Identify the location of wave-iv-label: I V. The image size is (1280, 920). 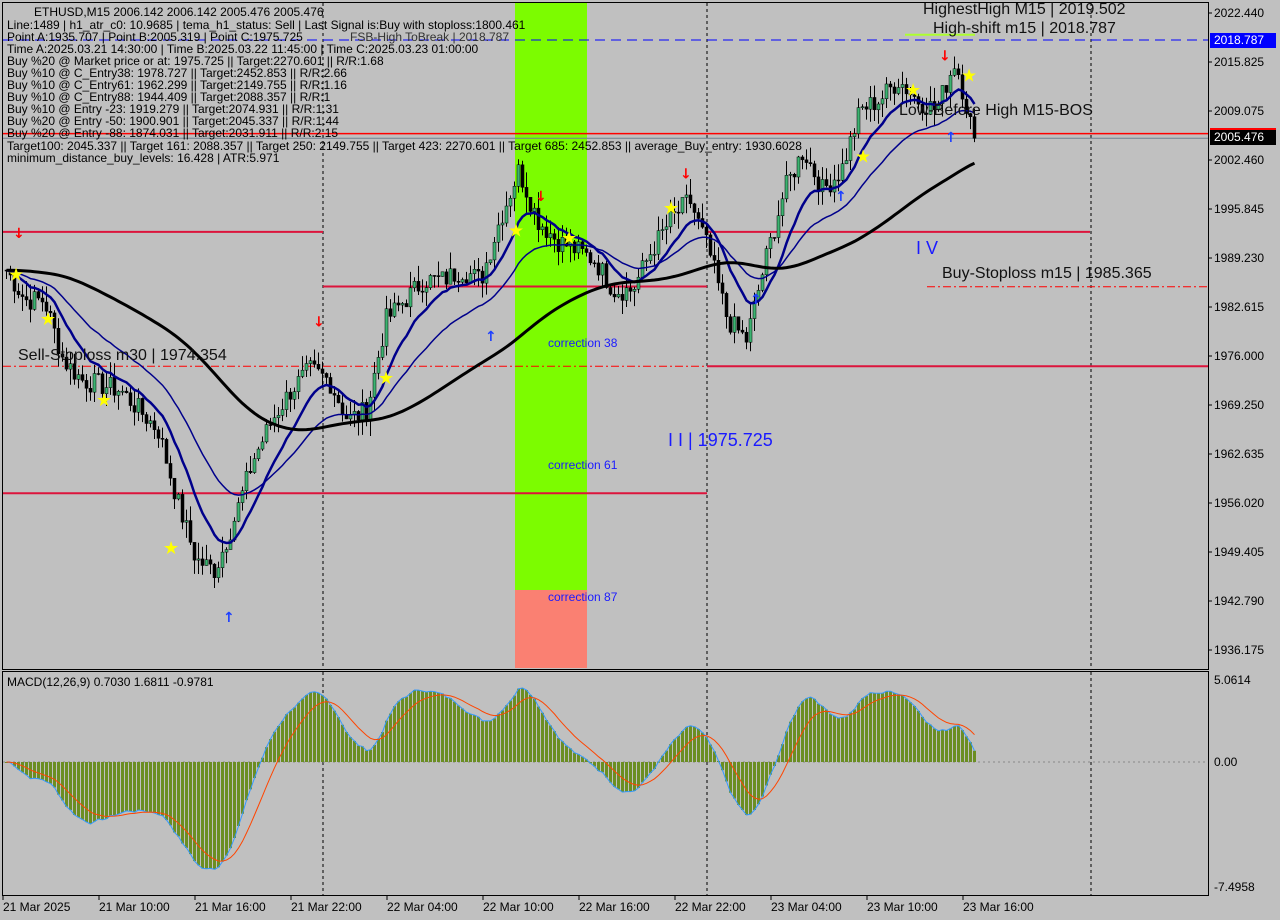
(927, 248).